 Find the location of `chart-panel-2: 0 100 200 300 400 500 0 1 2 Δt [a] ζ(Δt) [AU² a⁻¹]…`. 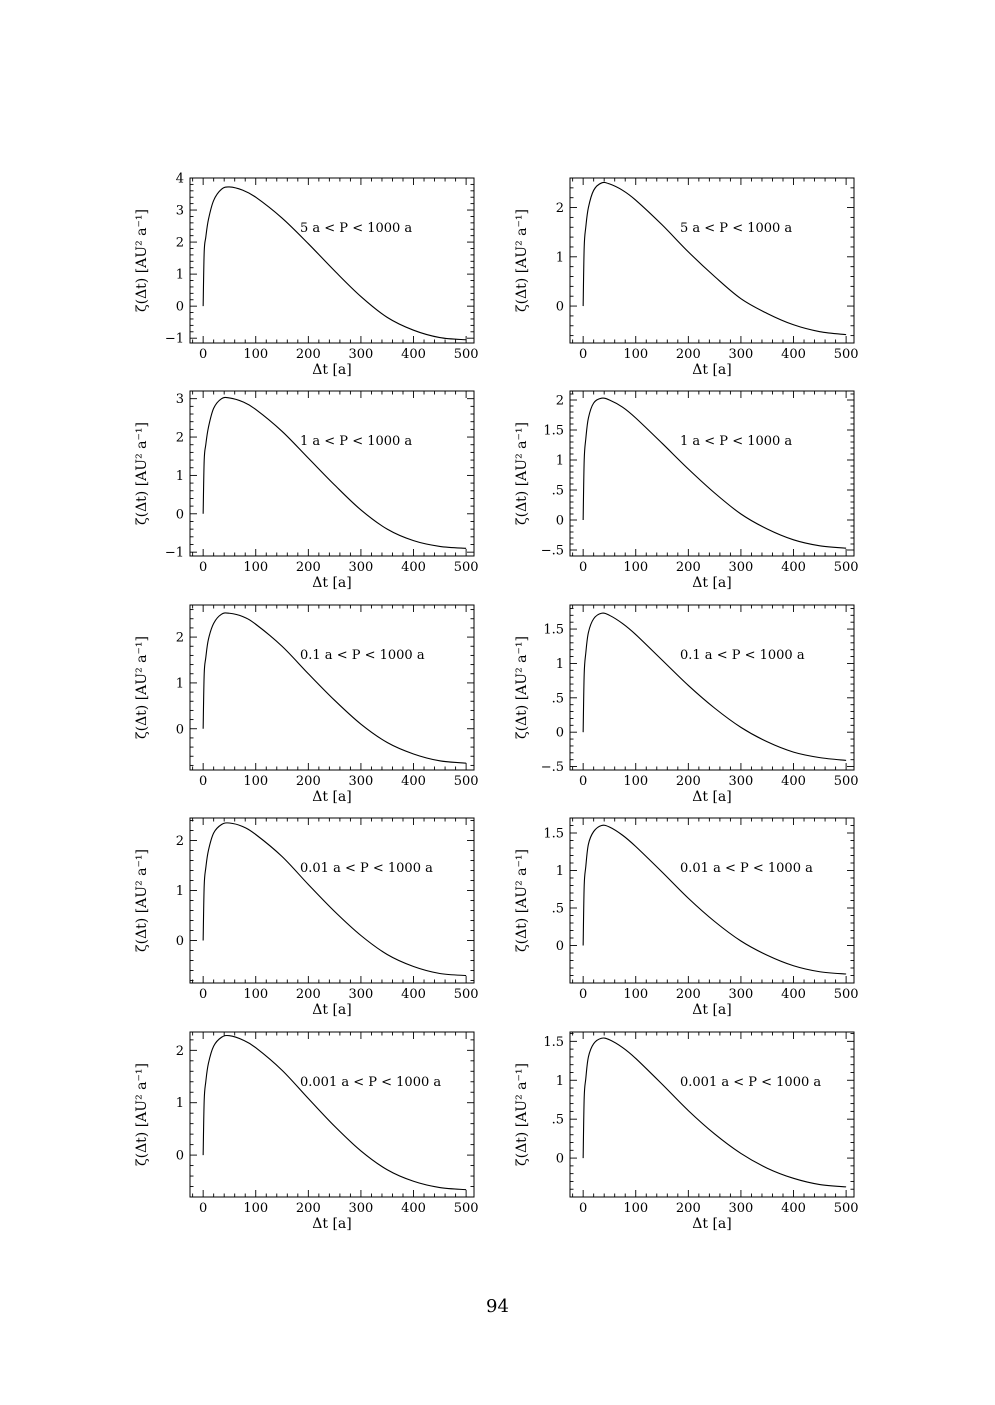

chart-panel-2: 0 100 200 300 400 500 0 1 2 Δt [a] ζ(Δt) [AU² a⁻¹]… is located at coordinates (686, 277).